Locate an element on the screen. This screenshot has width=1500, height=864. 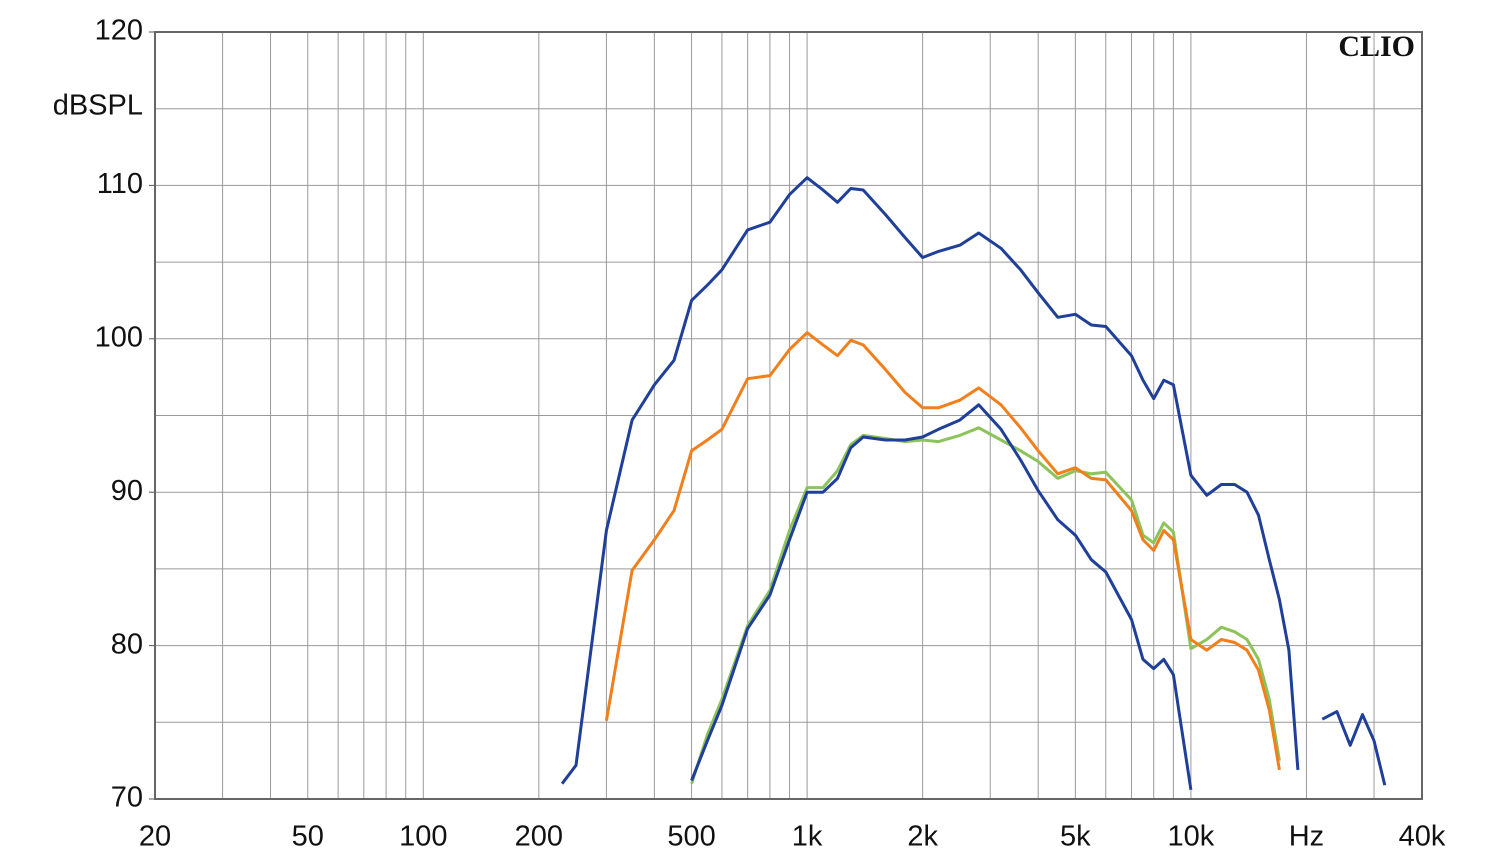
y-tick-label: 110 is located at coordinates (120, 184).